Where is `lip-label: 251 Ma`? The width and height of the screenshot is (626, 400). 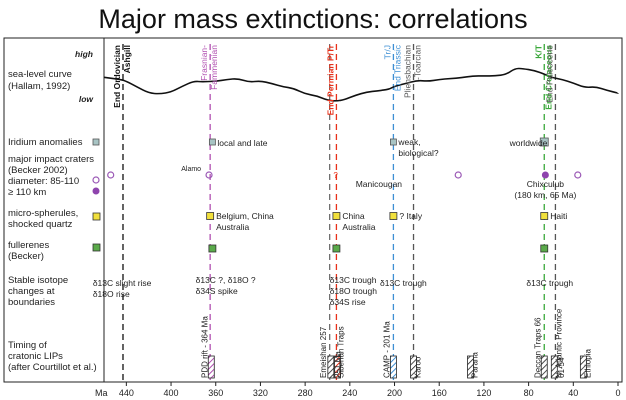 lip-label: 251 Ma is located at coordinates (338, 364).